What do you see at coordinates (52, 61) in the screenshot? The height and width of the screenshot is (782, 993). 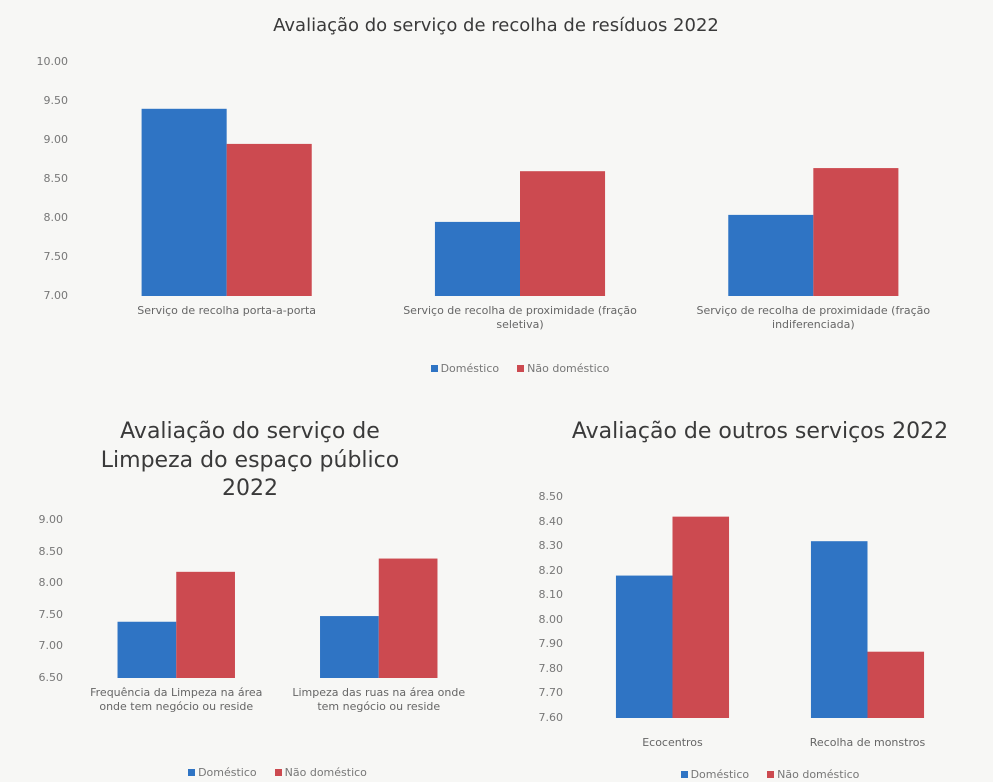 I see `y-tick-label: 10.00` at bounding box center [52, 61].